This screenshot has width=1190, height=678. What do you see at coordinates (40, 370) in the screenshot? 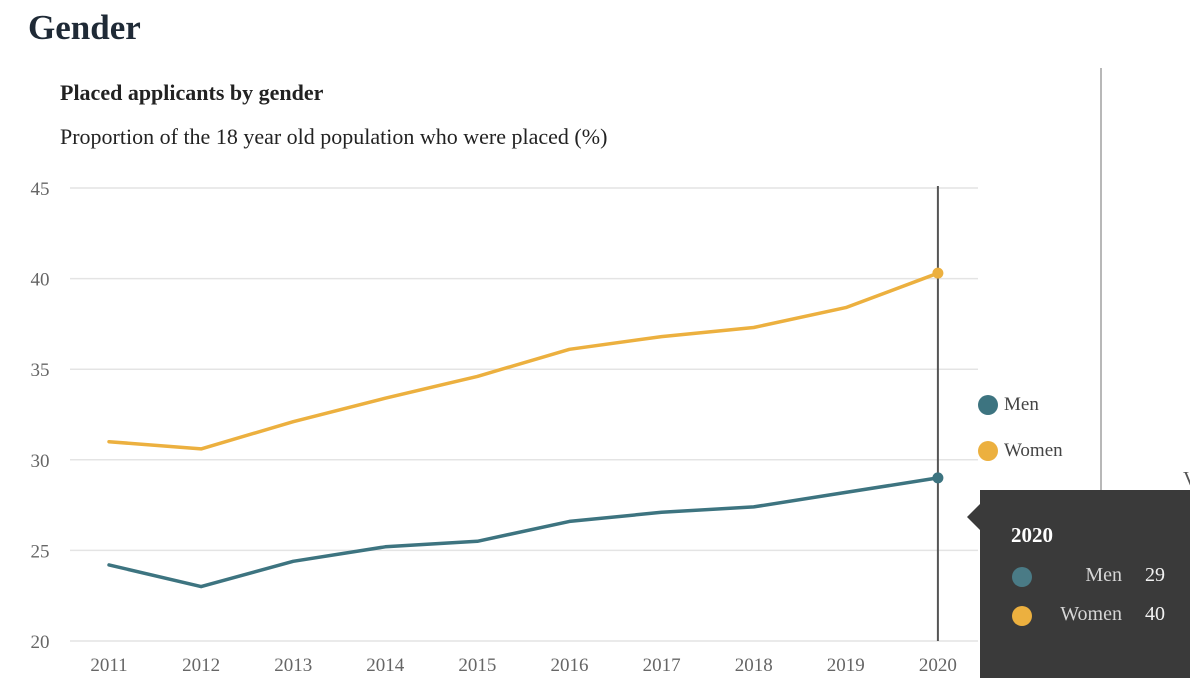
I see `y-tick-label: 35` at bounding box center [40, 370].